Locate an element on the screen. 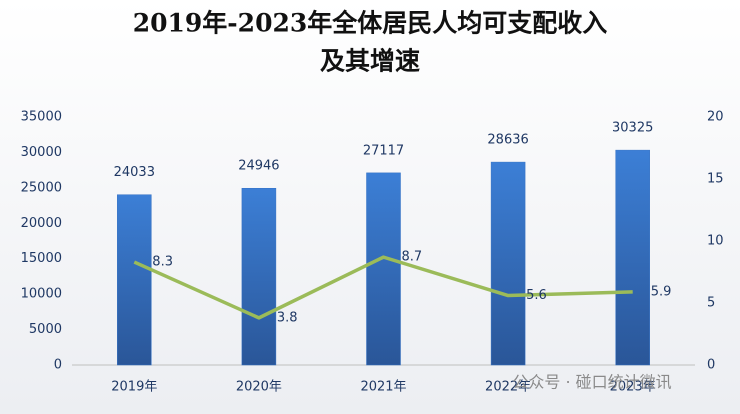 Image resolution: width=740 pixels, height=414 pixels. data-label: 27117 is located at coordinates (383, 150).